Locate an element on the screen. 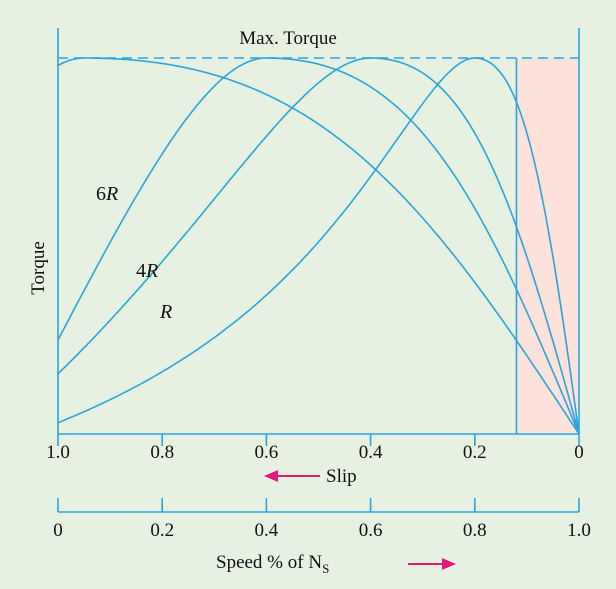 Image resolution: width=616 pixels, height=589 pixels. curve-label-coef-1: 4 is located at coordinates (141, 271).